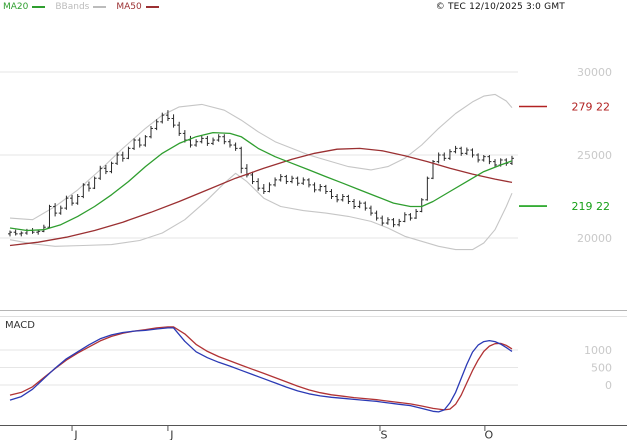 The image size is (627, 440). I want to click on macd-axis-label: 0, so click(608, 385).